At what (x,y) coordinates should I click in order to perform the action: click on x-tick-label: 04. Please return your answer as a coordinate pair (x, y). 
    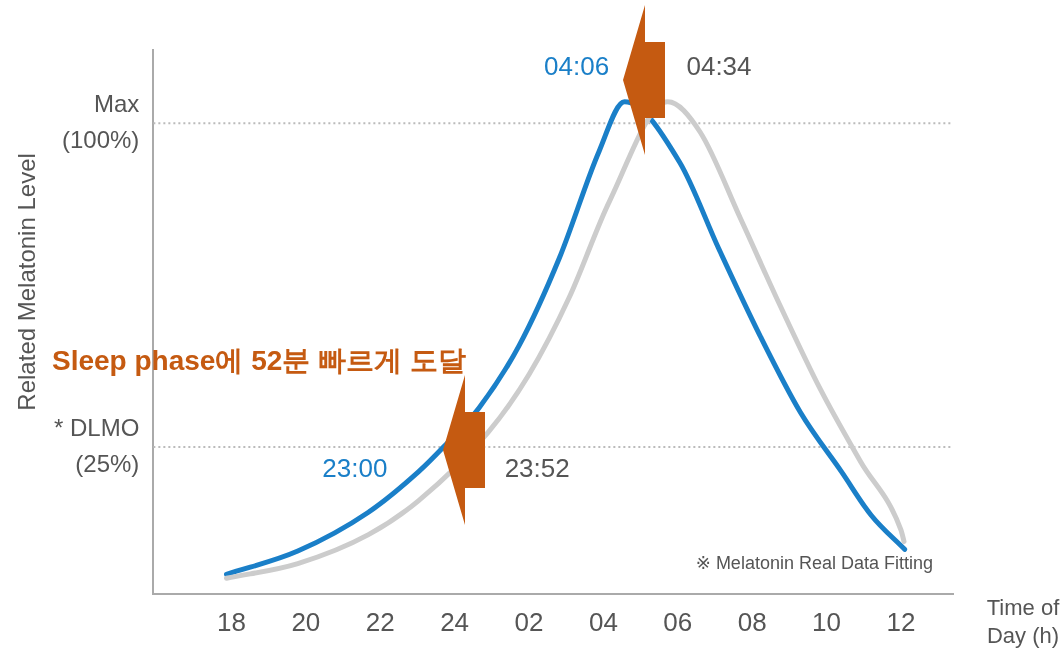
    Looking at the image, I should click on (603, 621).